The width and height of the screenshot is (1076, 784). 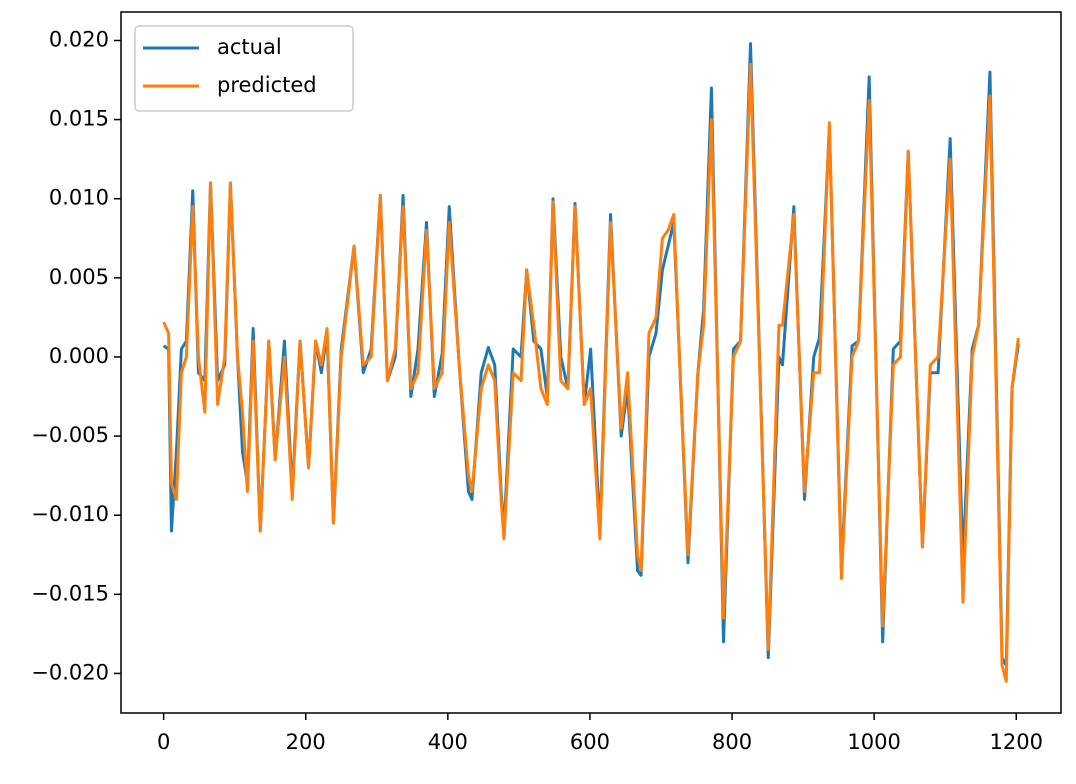 I want to click on y-tick-label: −0.020, so click(x=70, y=672).